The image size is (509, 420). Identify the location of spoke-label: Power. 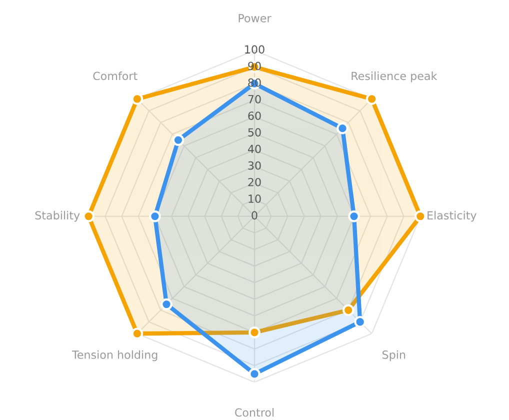
(255, 18).